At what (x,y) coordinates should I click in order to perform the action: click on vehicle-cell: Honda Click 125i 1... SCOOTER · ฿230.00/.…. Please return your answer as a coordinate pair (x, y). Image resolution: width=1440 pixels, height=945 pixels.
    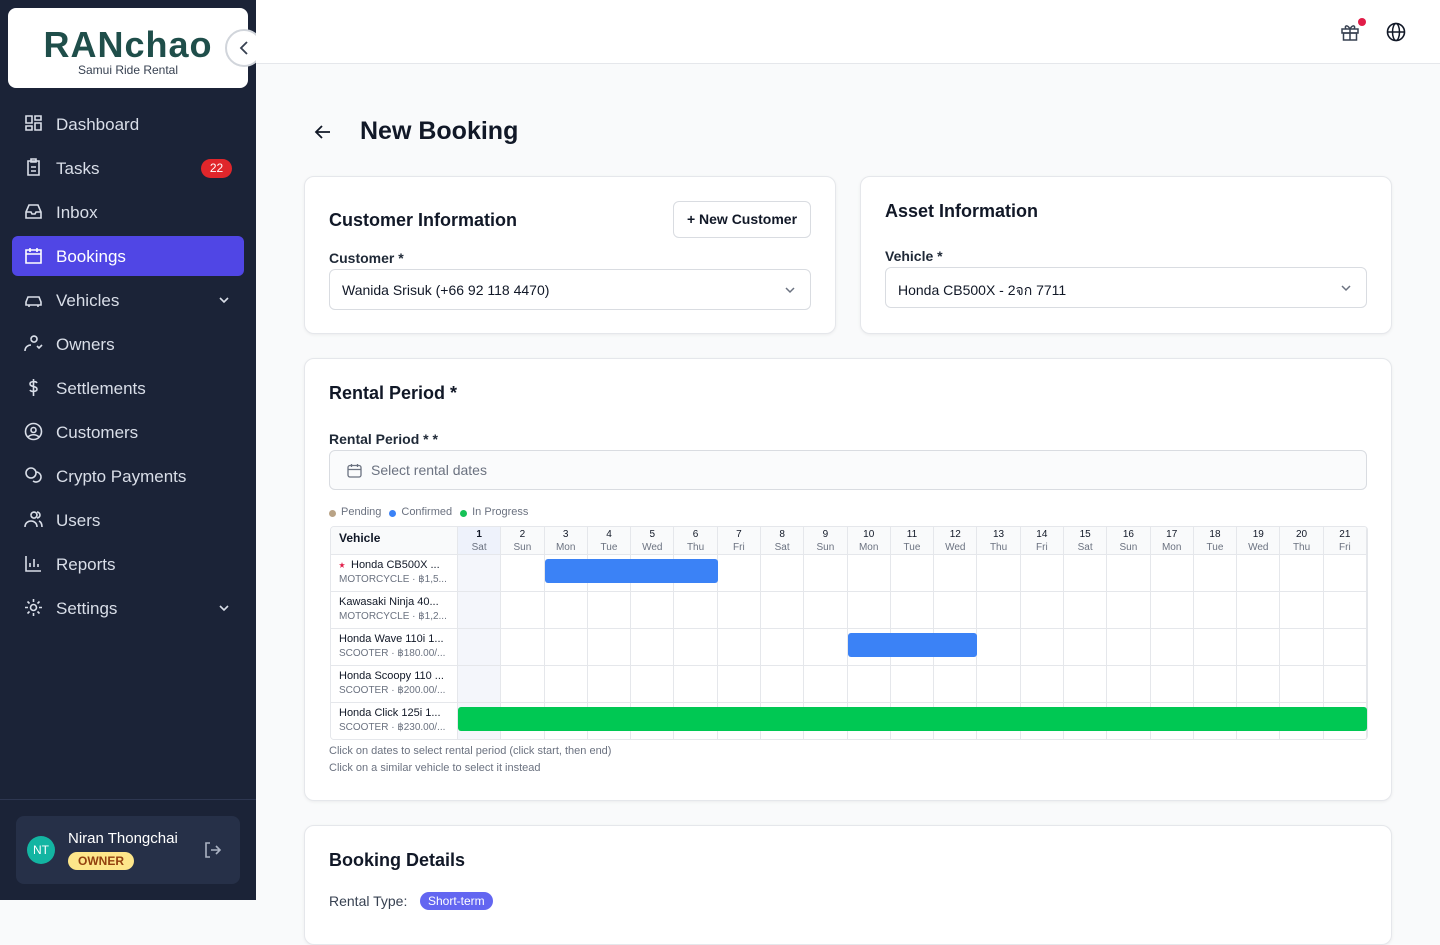
    Looking at the image, I should click on (394, 721).